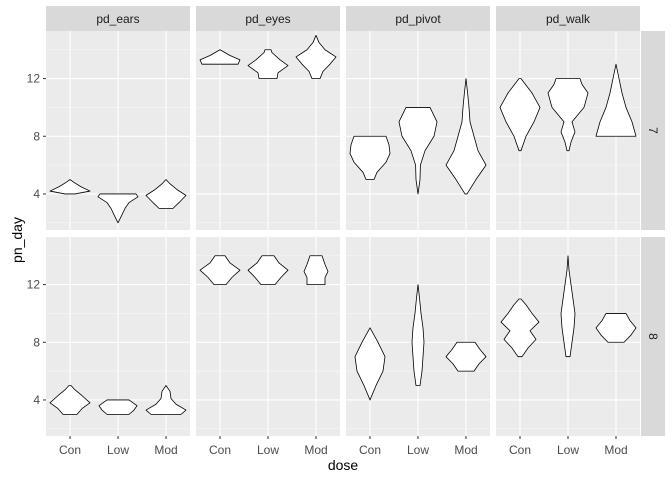 The width and height of the screenshot is (672, 480). What do you see at coordinates (70, 187) in the screenshot?
I see `violin-pd_ears-7-Con` at bounding box center [70, 187].